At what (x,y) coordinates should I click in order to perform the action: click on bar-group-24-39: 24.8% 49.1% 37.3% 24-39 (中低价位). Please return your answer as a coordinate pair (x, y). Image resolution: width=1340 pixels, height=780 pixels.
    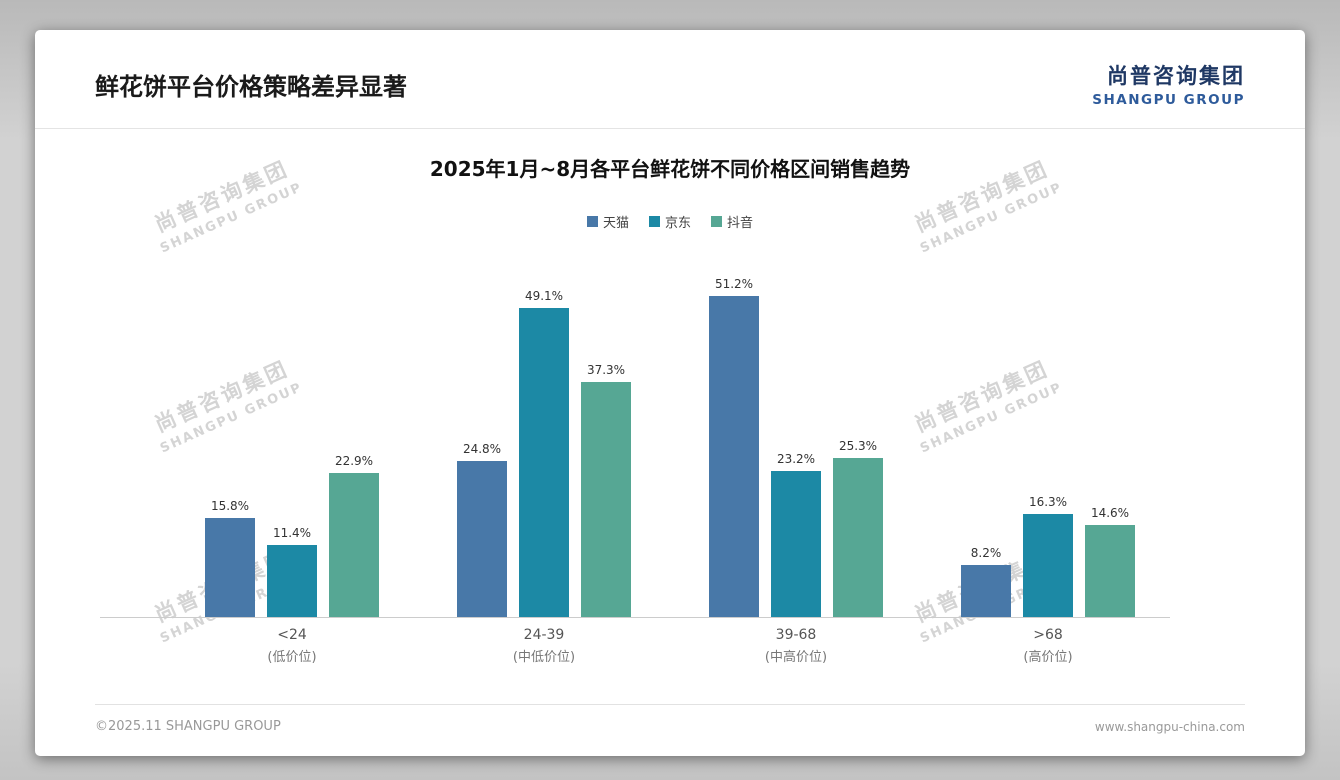
    Looking at the image, I should click on (544, 471).